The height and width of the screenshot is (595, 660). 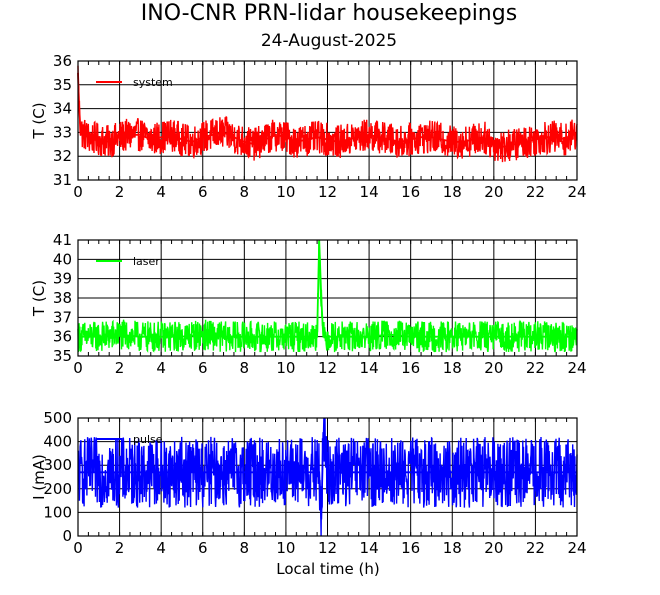 What do you see at coordinates (62, 259) in the screenshot?
I see `y-tick-label: 40` at bounding box center [62, 259].